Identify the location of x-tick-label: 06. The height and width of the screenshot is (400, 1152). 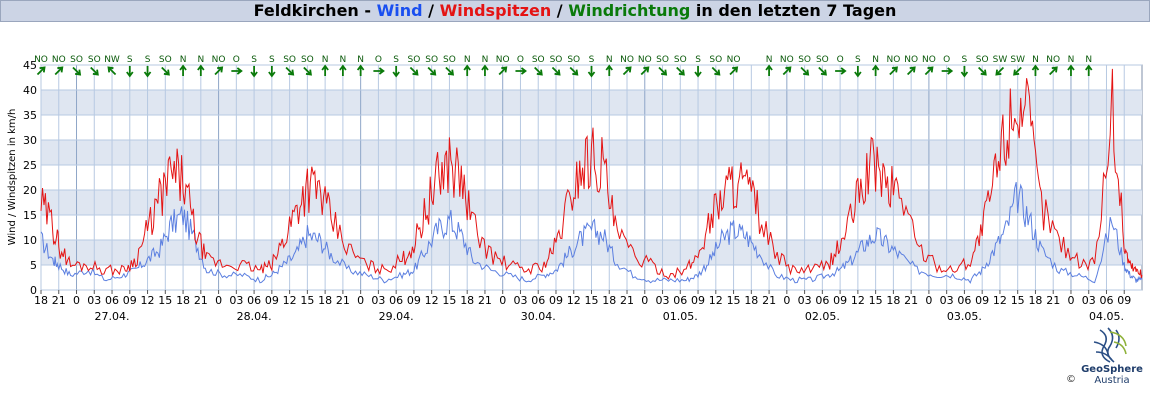
(964, 300).